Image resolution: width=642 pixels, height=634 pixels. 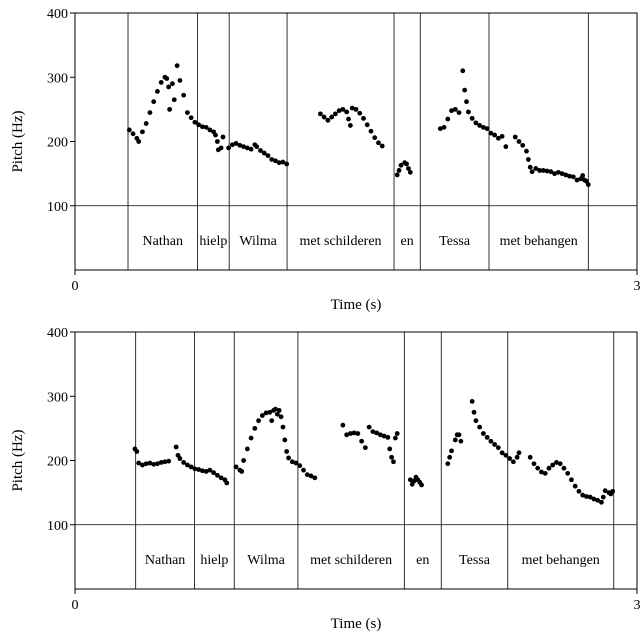 I want to click on x-tick-label: 3, so click(x=637, y=605).